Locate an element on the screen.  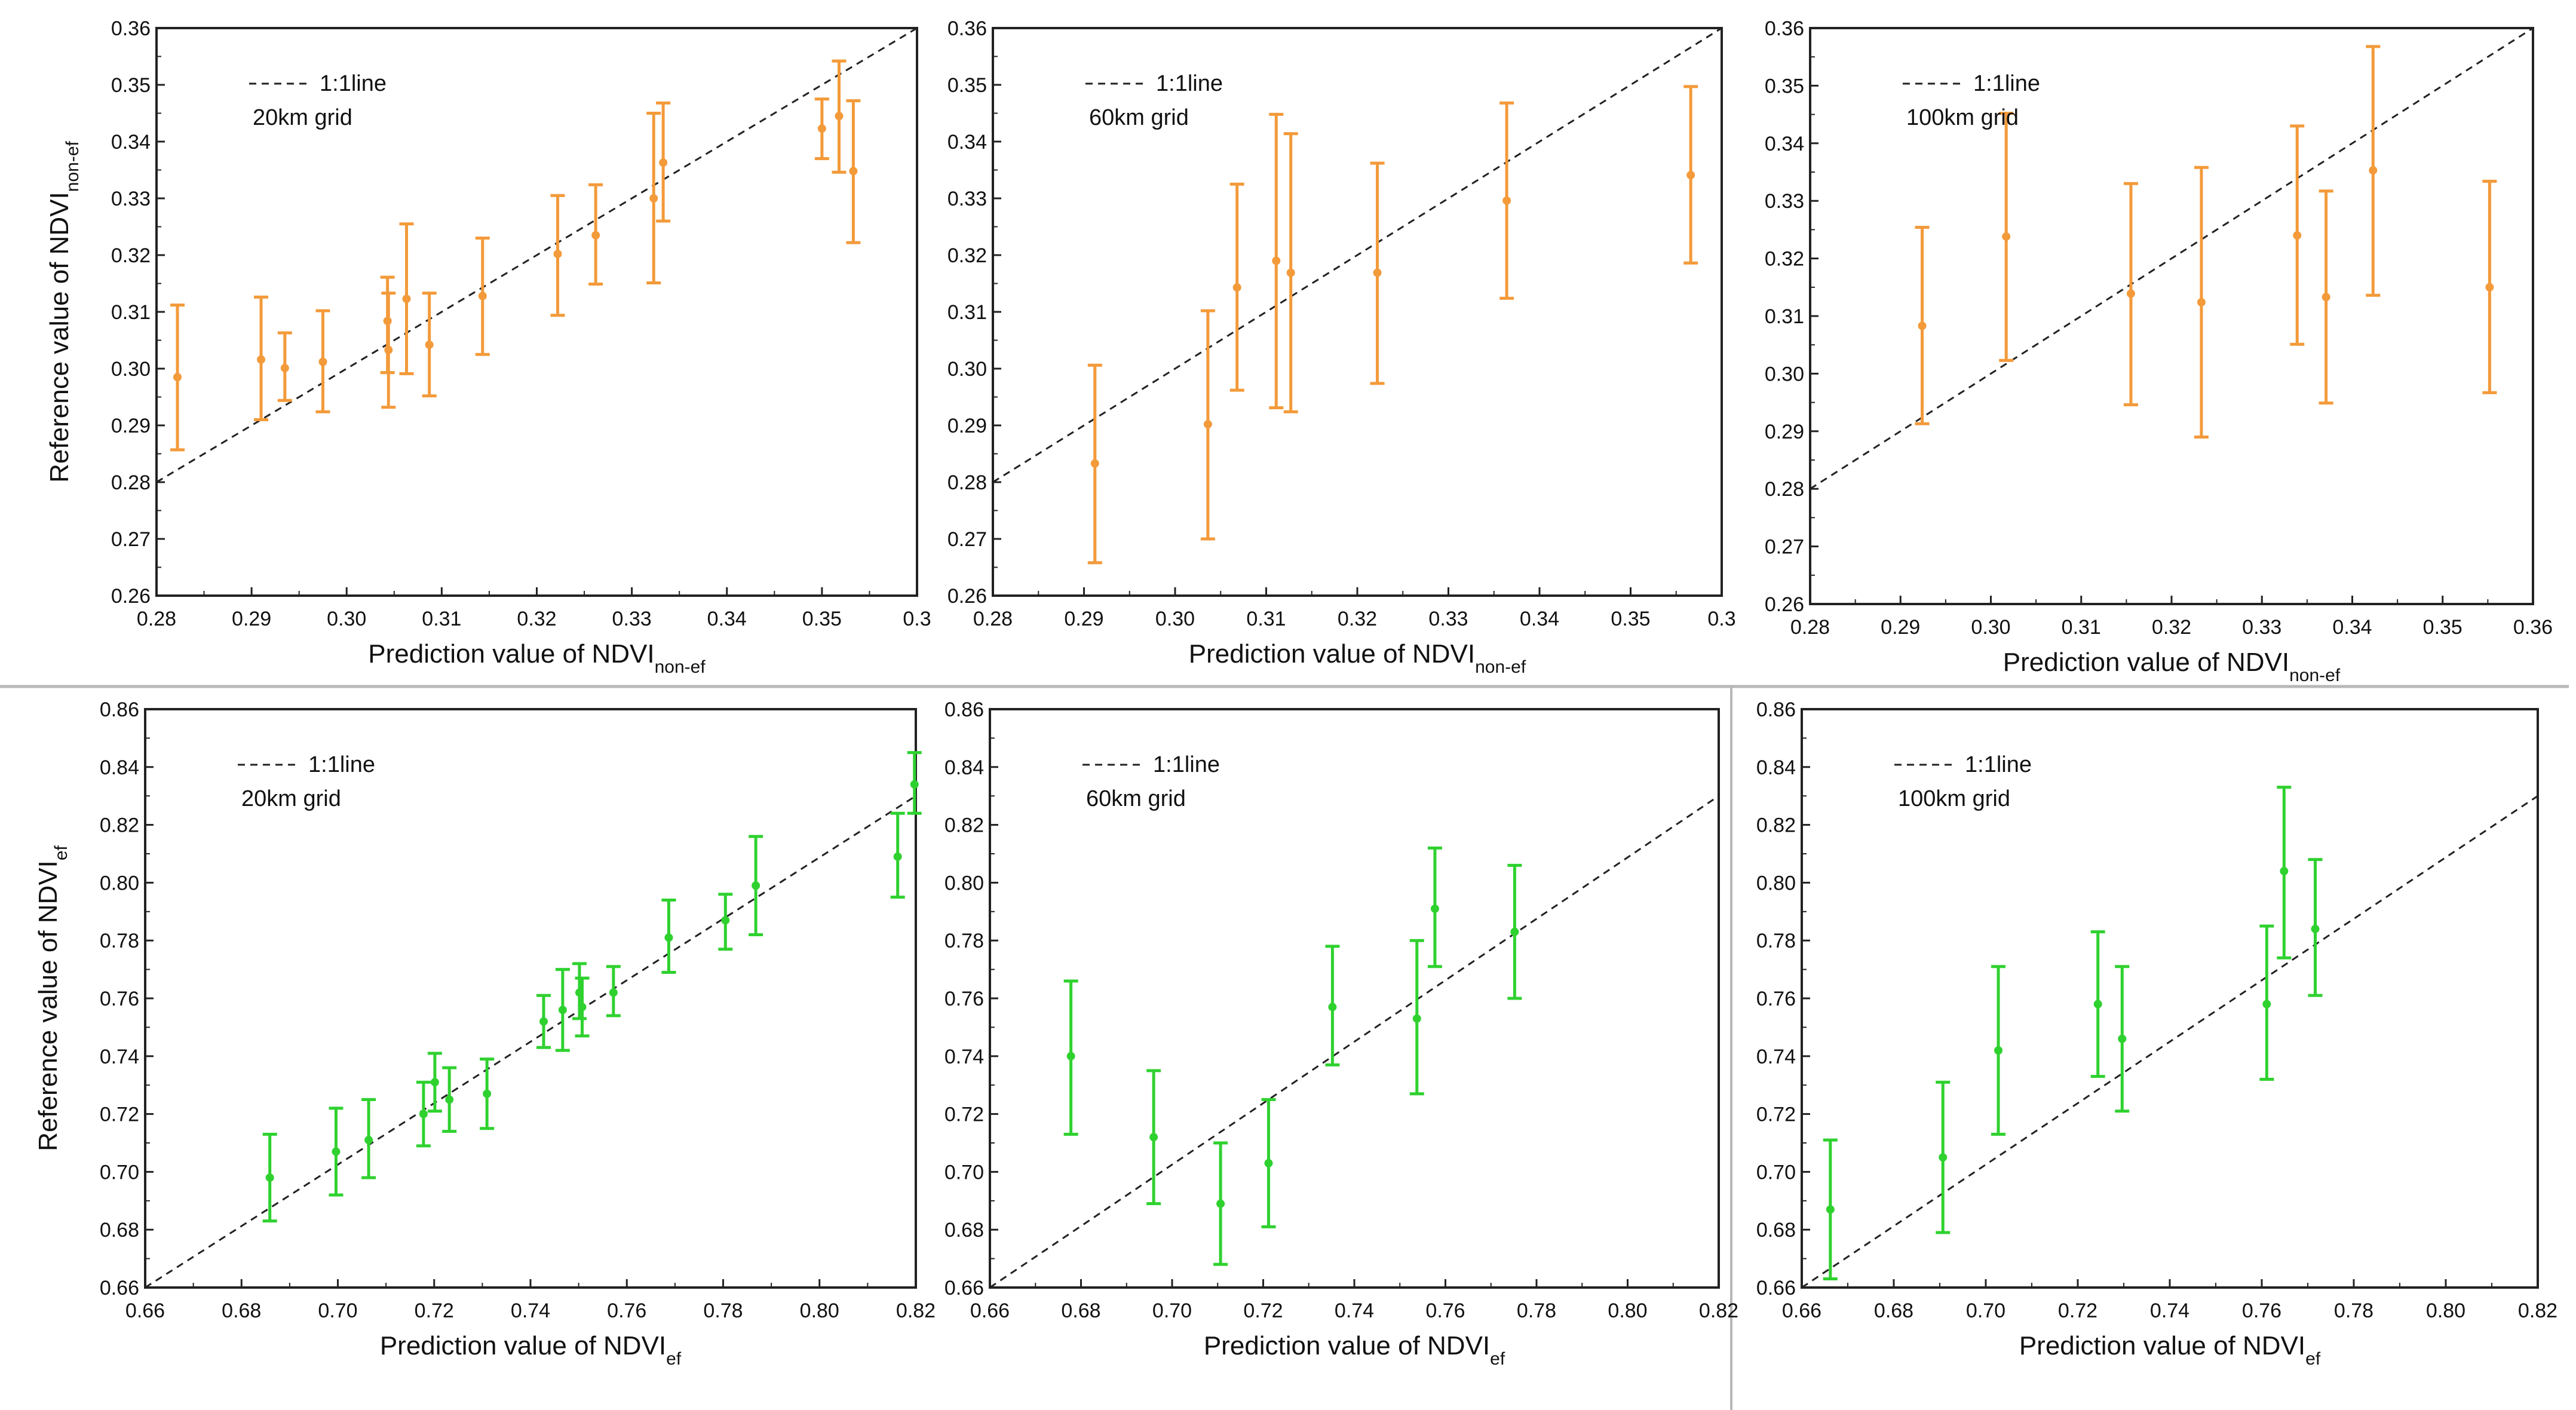
legend-line-label: 1:1line is located at coordinates (2006, 83).